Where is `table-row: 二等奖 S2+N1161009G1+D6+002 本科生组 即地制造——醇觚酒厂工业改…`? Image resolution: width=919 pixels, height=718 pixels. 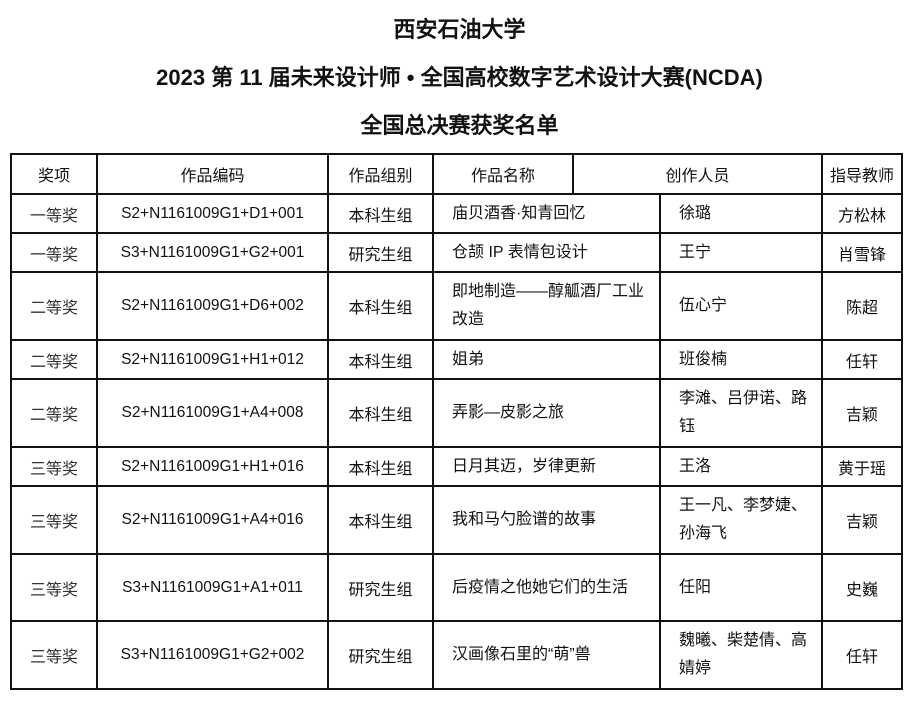 table-row: 二等奖 S2+N1161009G1+D6+002 本科生组 即地制造——醇觚酒厂工业改… is located at coordinates (457, 306).